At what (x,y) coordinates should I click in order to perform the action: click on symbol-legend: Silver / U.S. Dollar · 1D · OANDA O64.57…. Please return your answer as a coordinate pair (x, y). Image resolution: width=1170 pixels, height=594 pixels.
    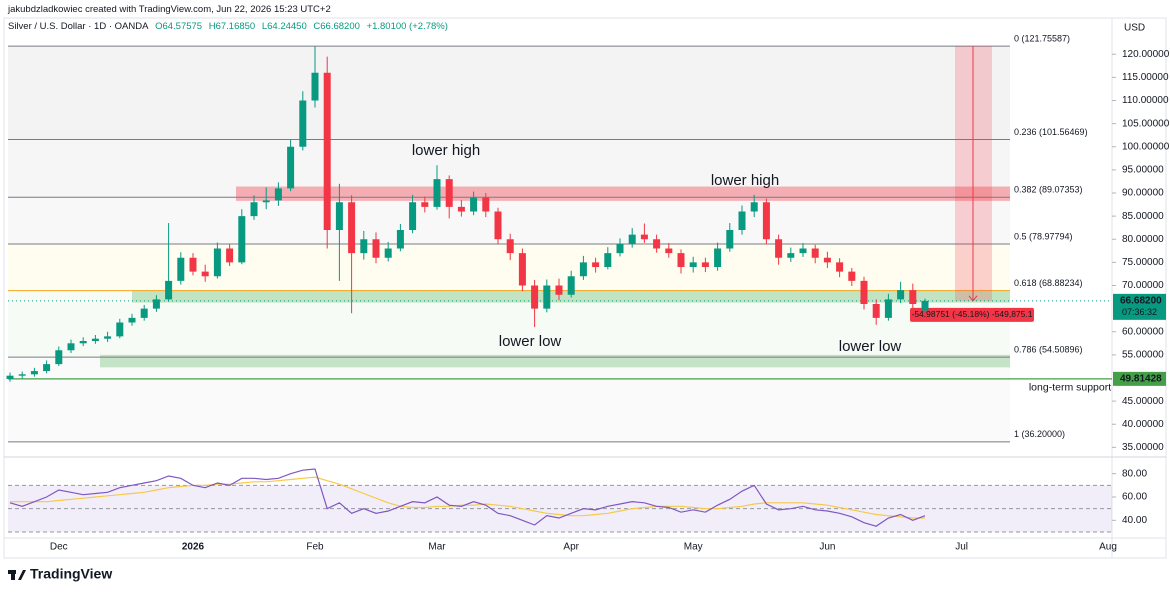
    Looking at the image, I should click on (230, 26).